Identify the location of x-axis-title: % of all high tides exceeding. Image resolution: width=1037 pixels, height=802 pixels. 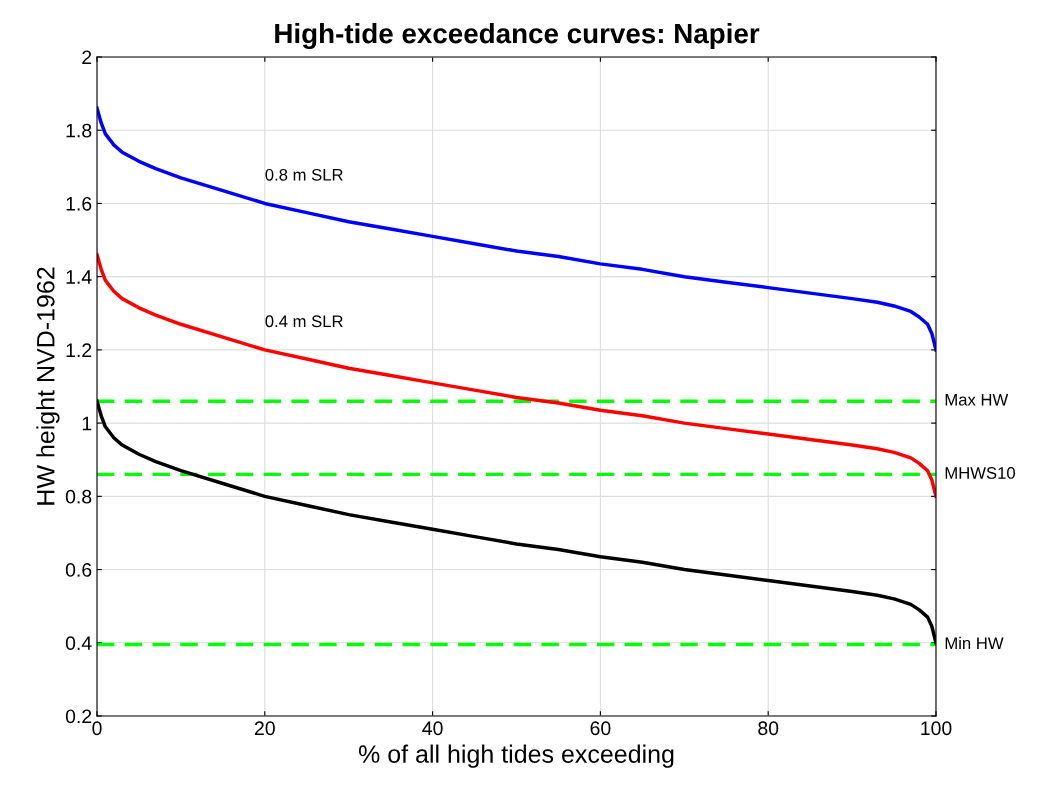
(516, 756).